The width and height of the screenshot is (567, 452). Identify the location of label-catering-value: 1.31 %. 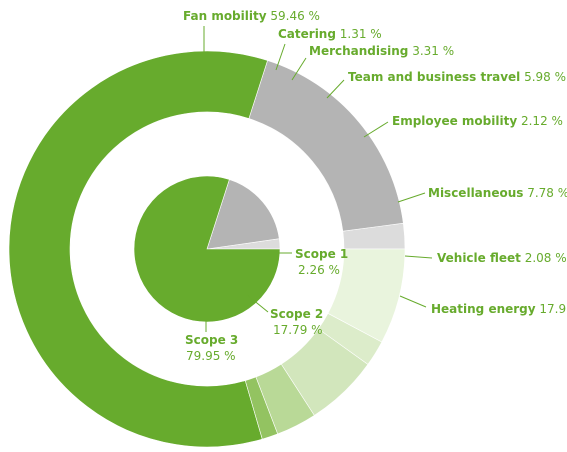
(359, 34).